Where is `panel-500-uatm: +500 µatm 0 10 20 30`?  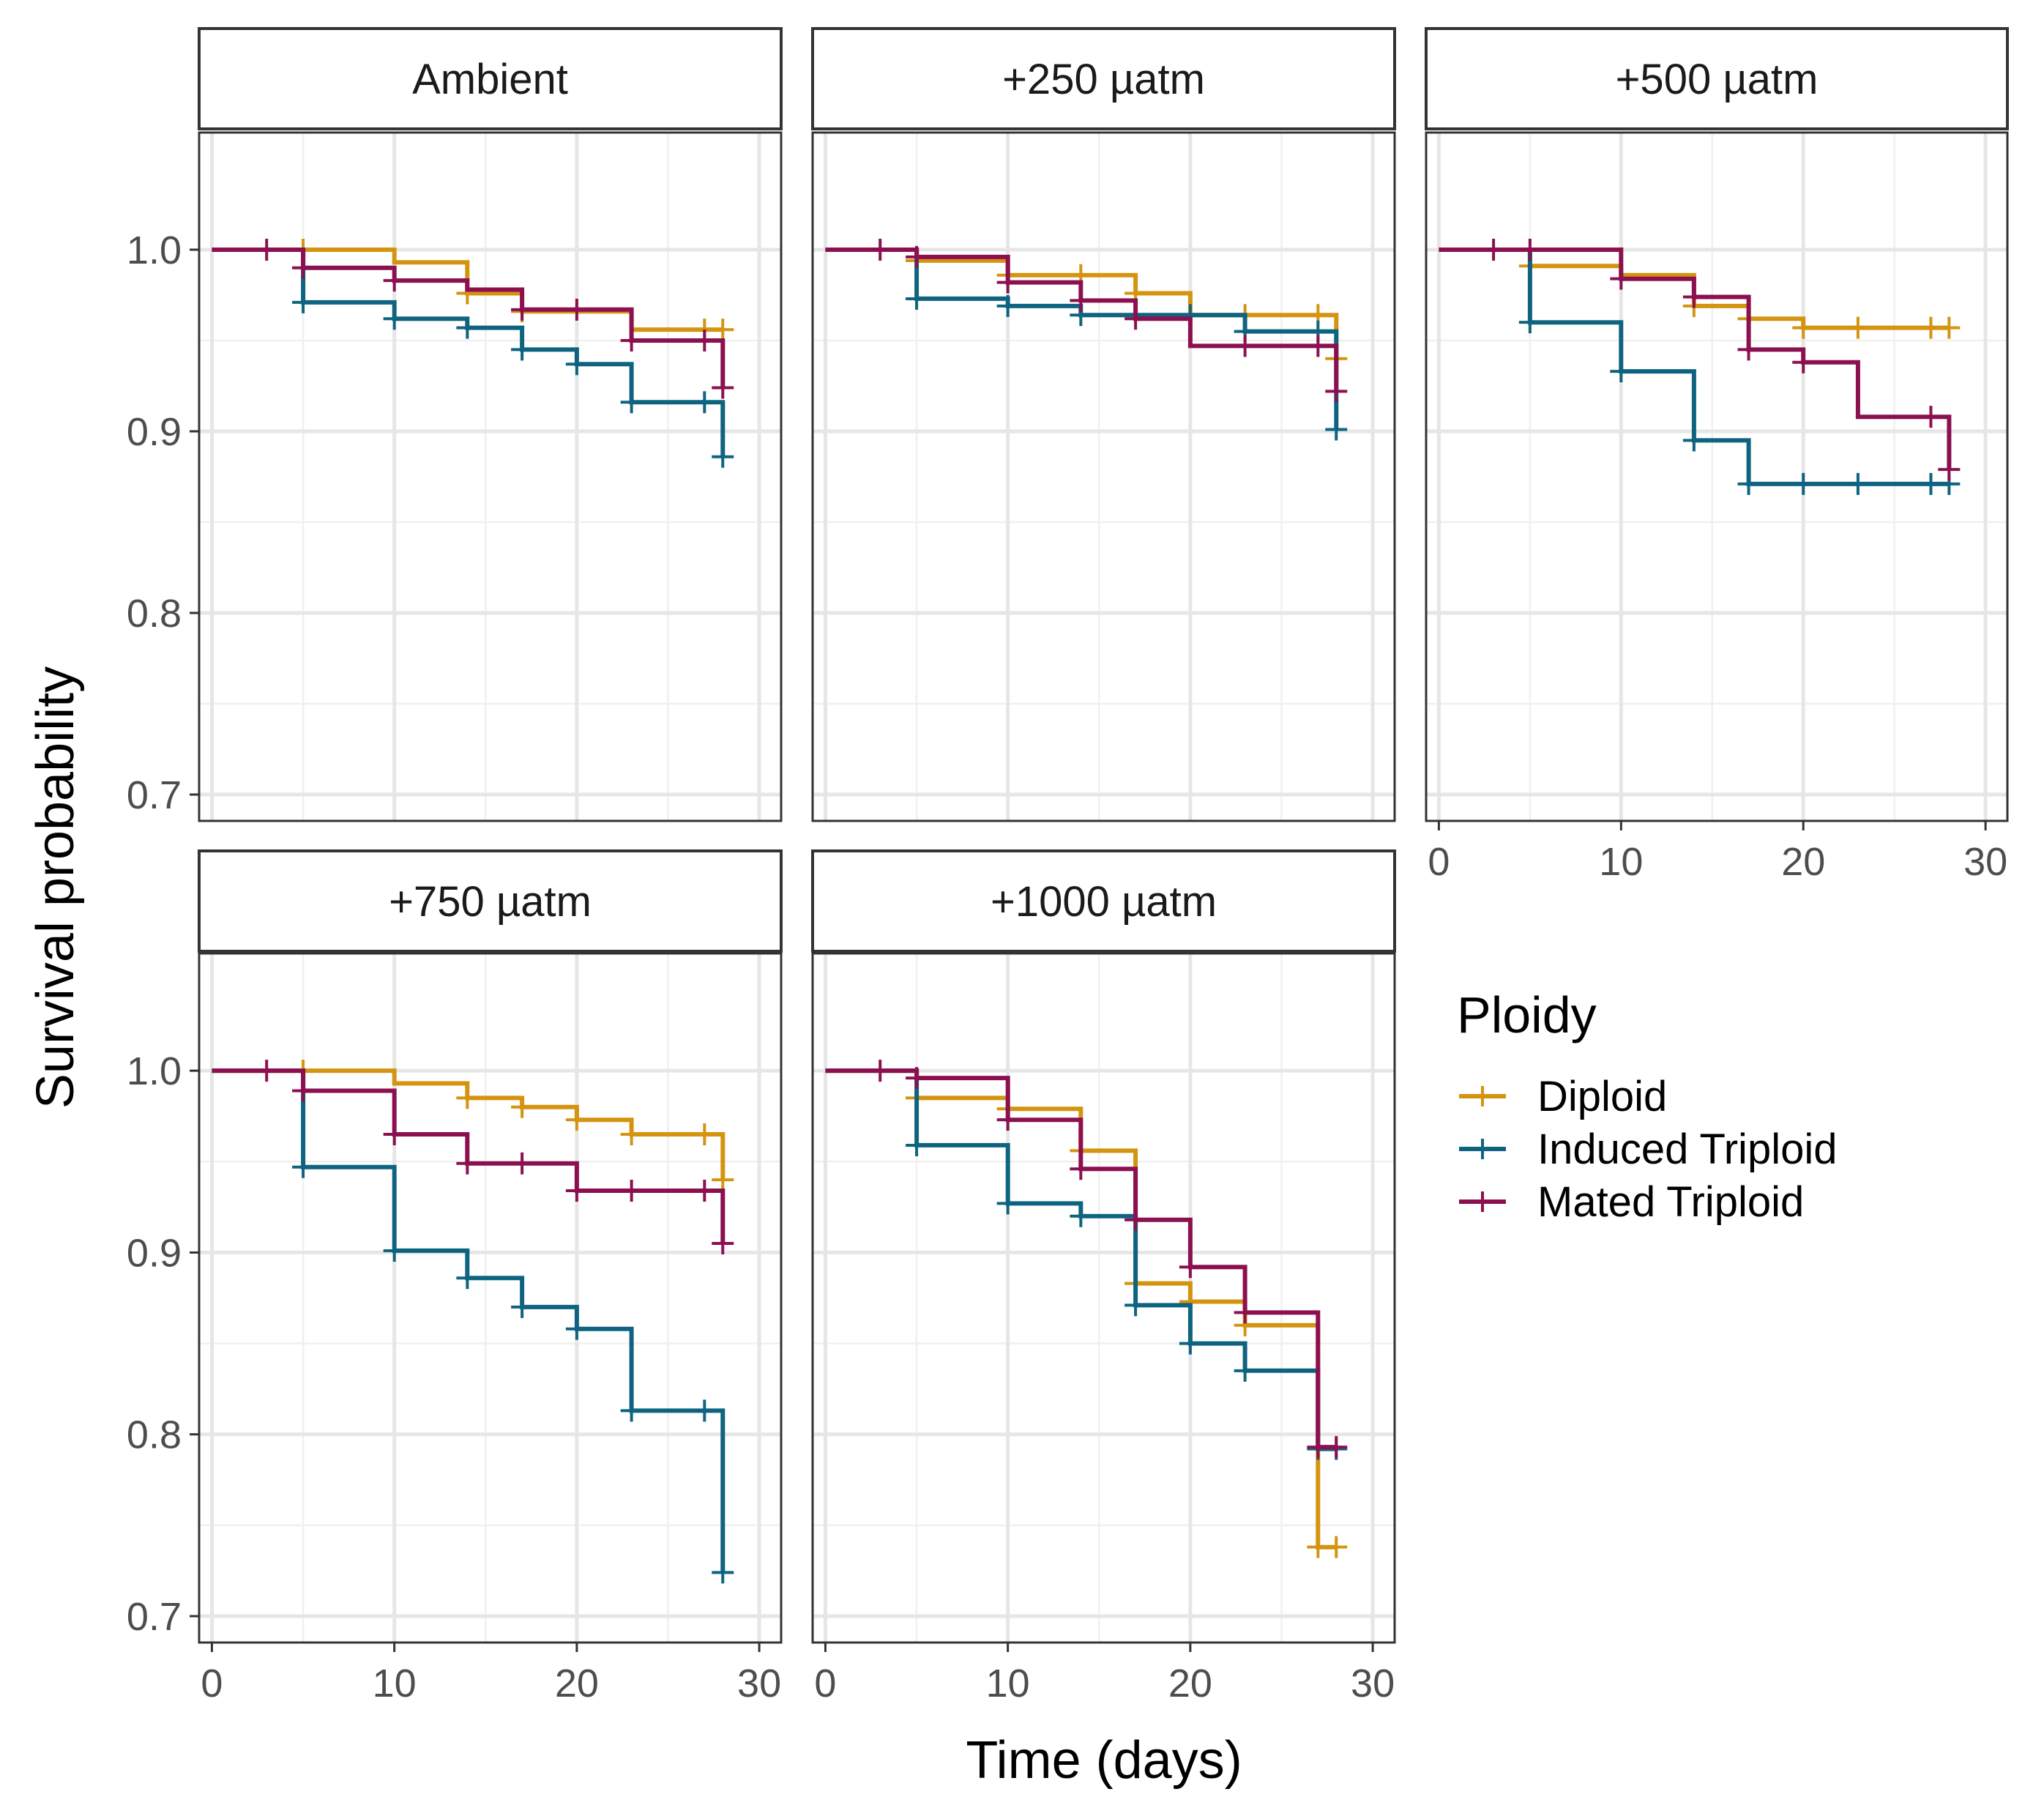 panel-500-uatm: +500 µatm 0 10 20 30 is located at coordinates (1717, 455).